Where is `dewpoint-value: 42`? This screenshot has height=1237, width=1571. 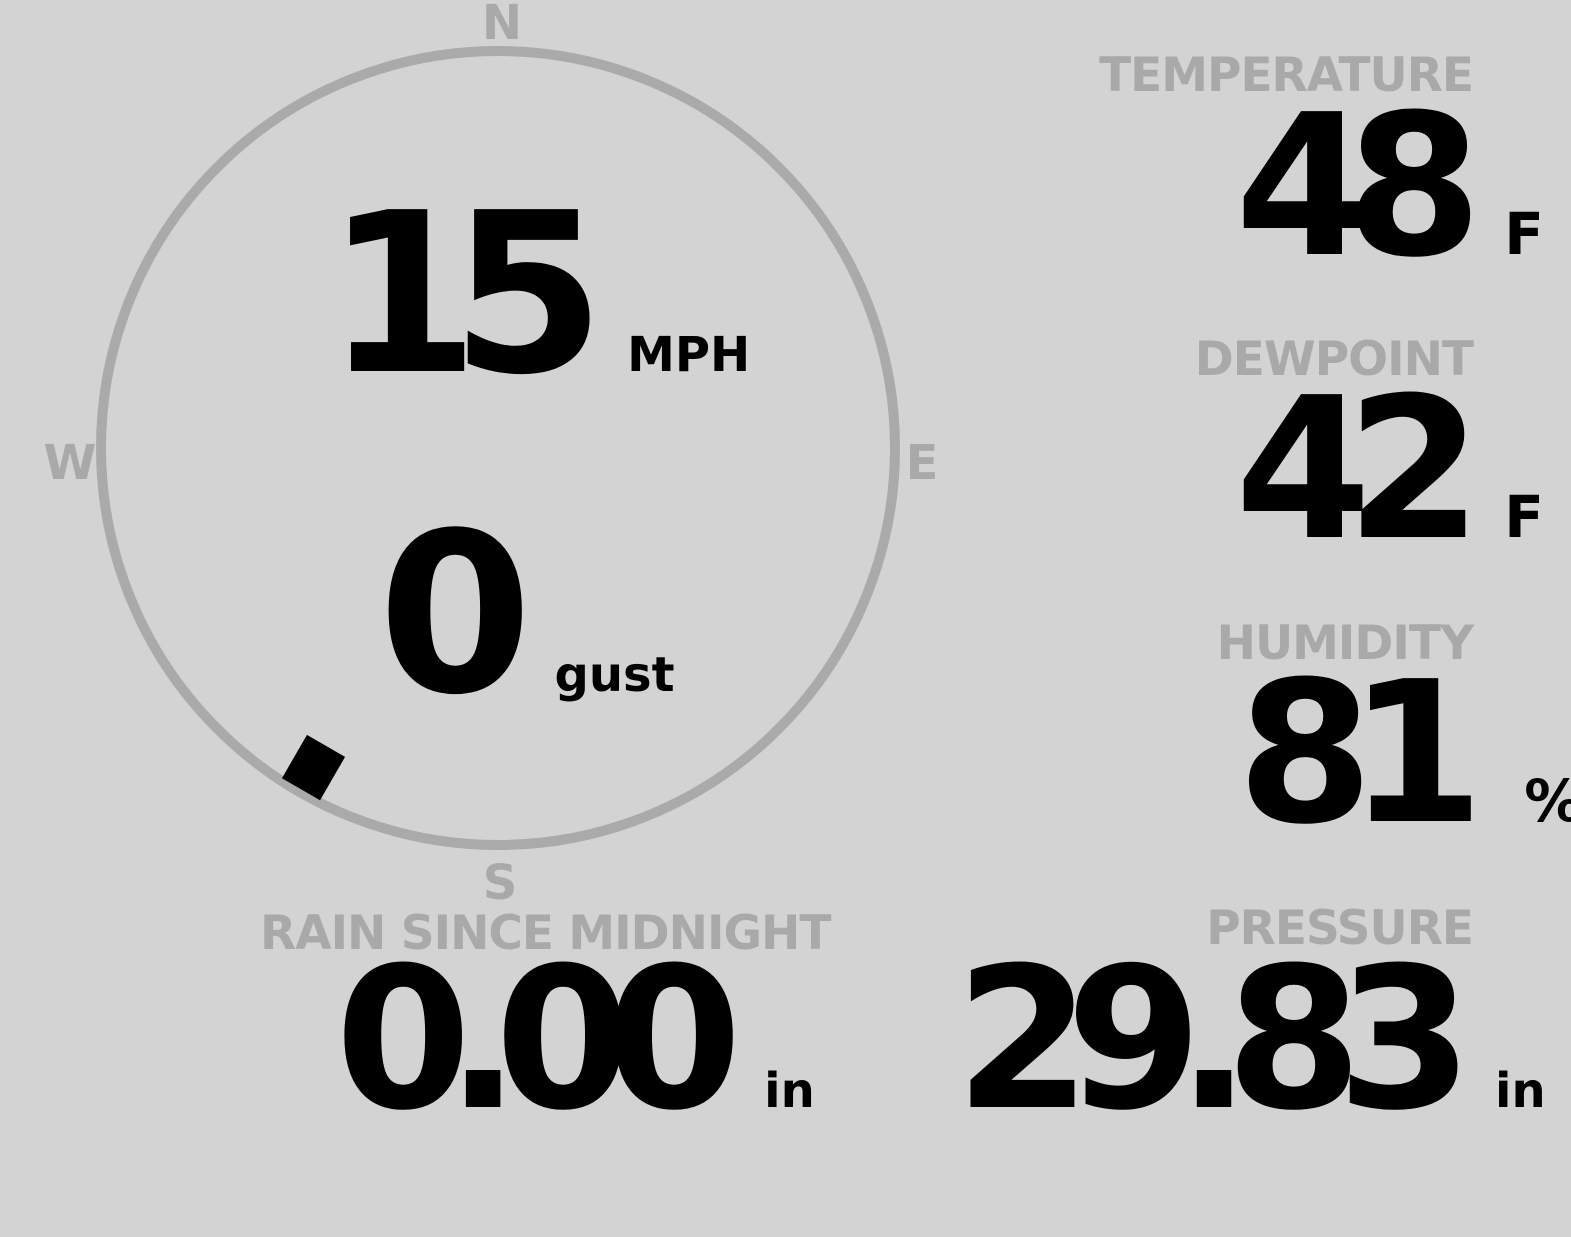
dewpoint-value: 42 is located at coordinates (1358, 470).